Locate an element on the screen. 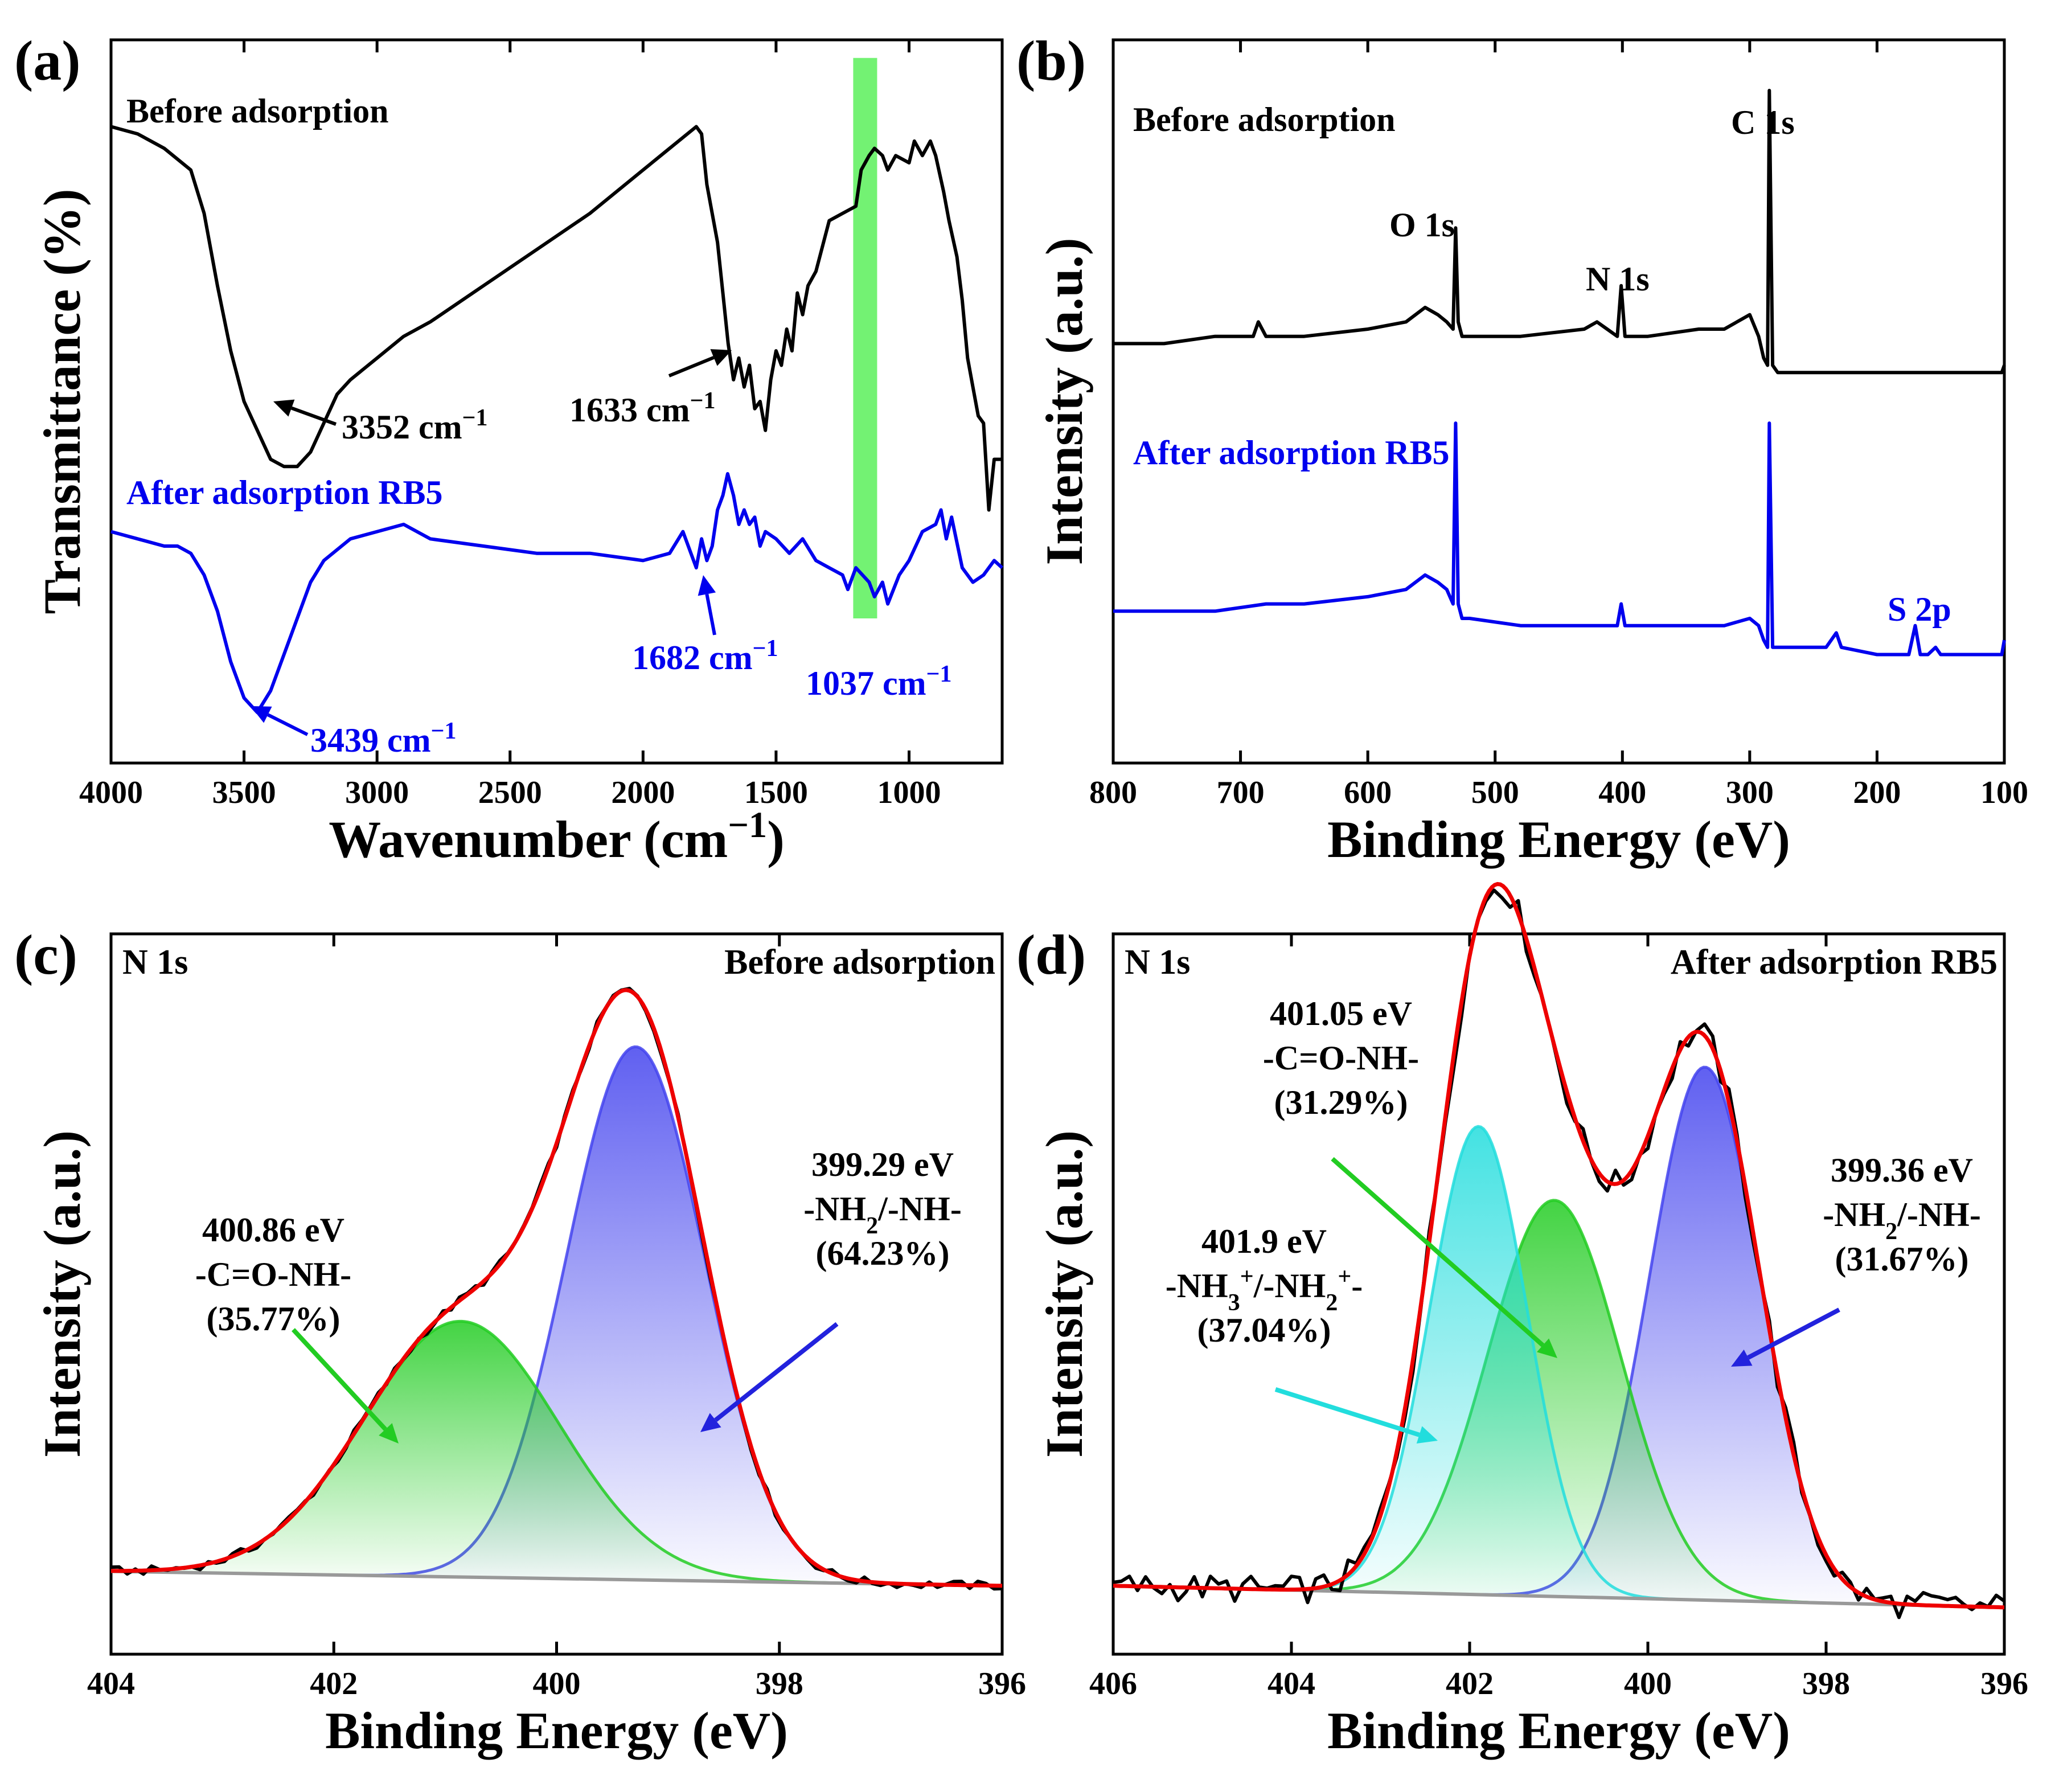  fit-envelope-line is located at coordinates (557, 1288).